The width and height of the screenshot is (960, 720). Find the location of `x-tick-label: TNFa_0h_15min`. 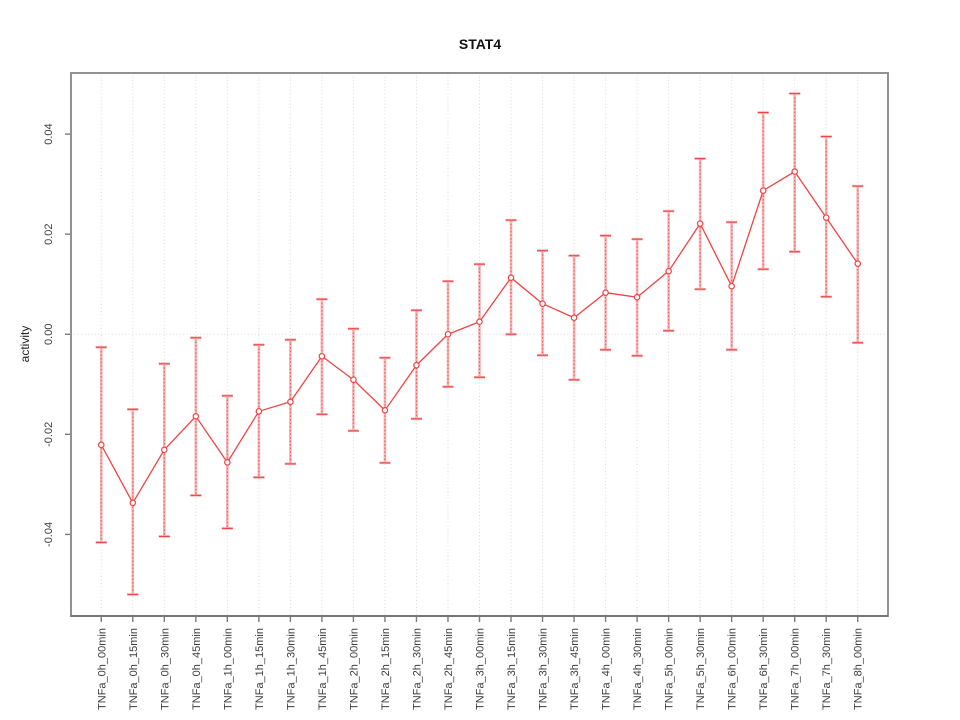

x-tick-label: TNFa_0h_15min is located at coordinates (134, 669).